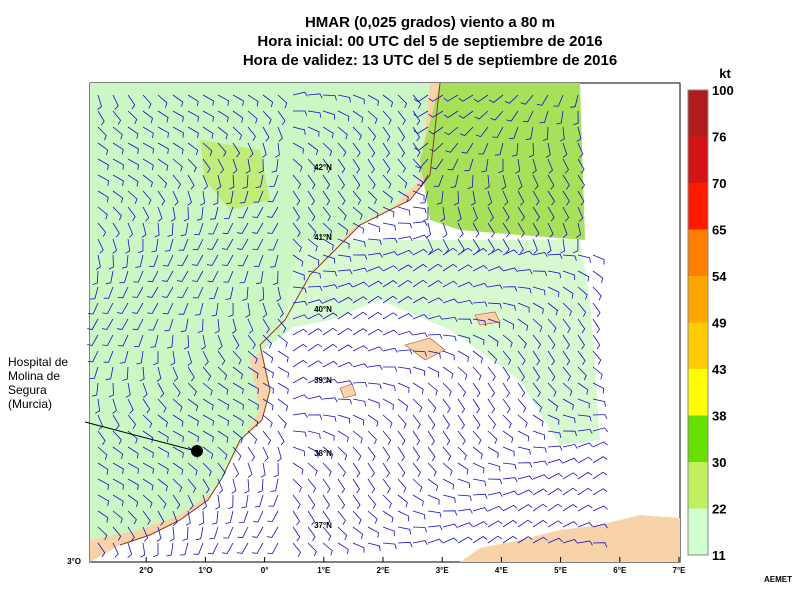  Describe the element at coordinates (487, 318) in the screenshot. I see `island-menorca` at that location.